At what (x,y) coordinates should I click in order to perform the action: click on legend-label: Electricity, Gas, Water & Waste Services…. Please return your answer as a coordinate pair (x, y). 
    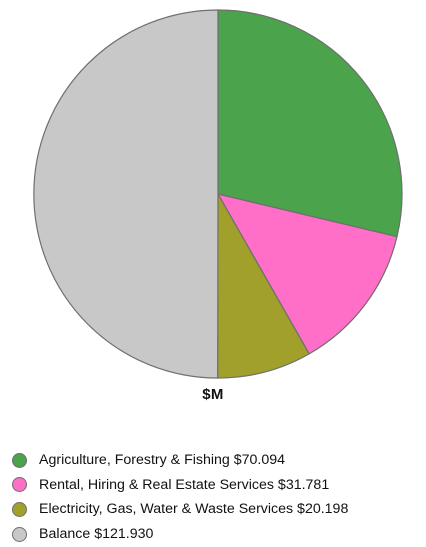
    Looking at the image, I should click on (194, 509).